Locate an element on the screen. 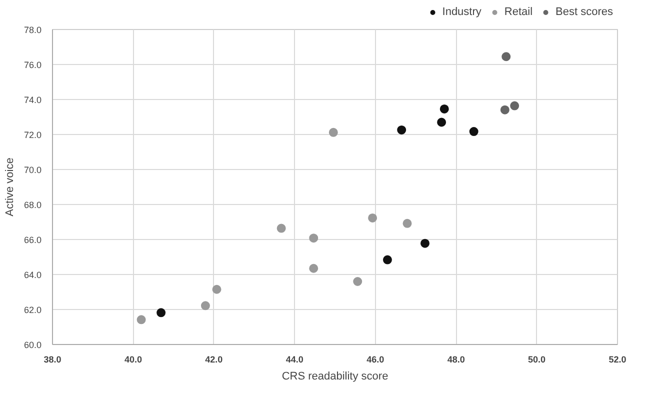 The height and width of the screenshot is (412, 647). x-tick-label: 52.0 is located at coordinates (617, 359).